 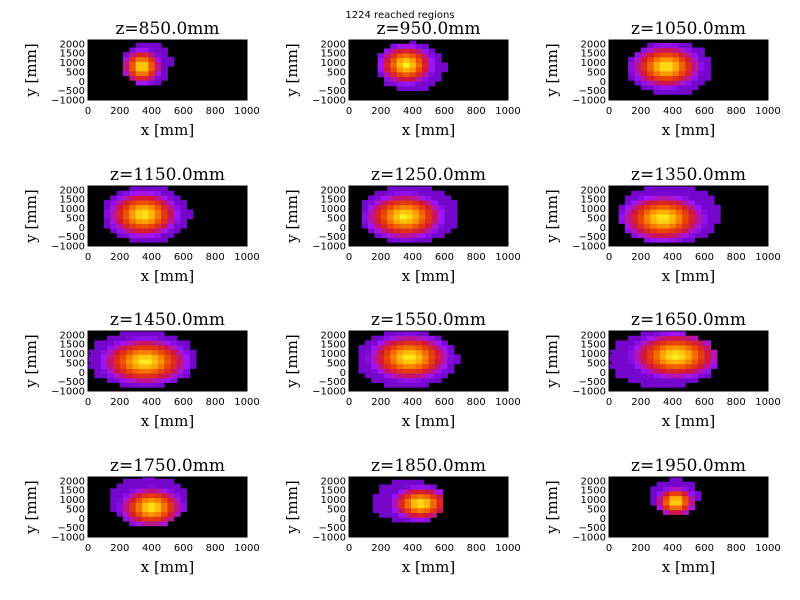 What do you see at coordinates (428, 361) in the screenshot?
I see `panel-frame` at bounding box center [428, 361].